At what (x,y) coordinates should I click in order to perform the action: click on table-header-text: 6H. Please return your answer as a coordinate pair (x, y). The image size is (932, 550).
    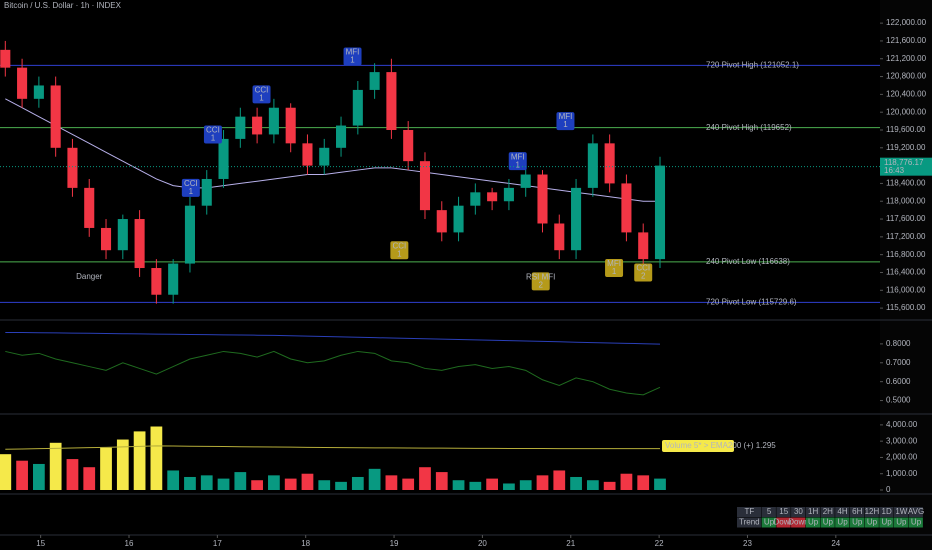
    Looking at the image, I should click on (857, 511).